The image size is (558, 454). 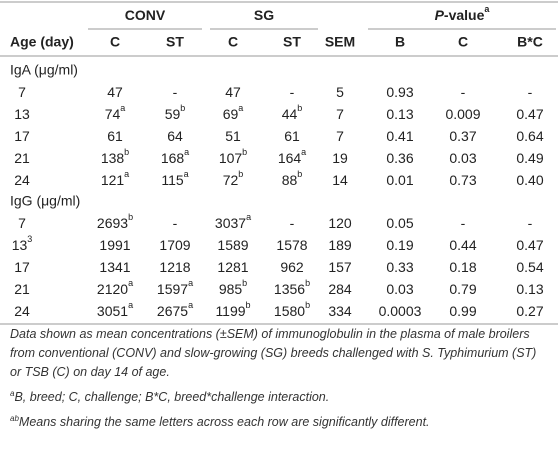 What do you see at coordinates (175, 112) in the screenshot?
I see `cell: 59b` at bounding box center [175, 112].